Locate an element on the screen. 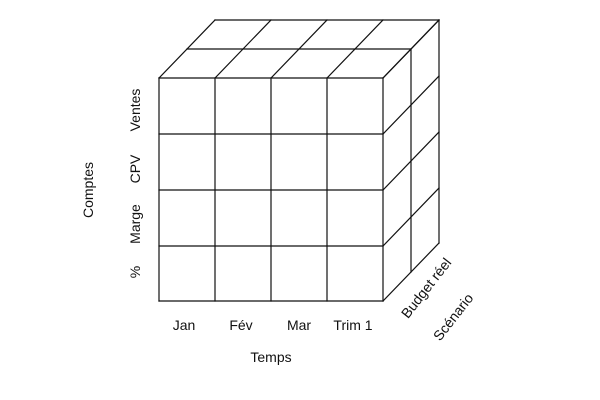 This screenshot has width=600, height=400. account-label-percent: % is located at coordinates (135, 272).